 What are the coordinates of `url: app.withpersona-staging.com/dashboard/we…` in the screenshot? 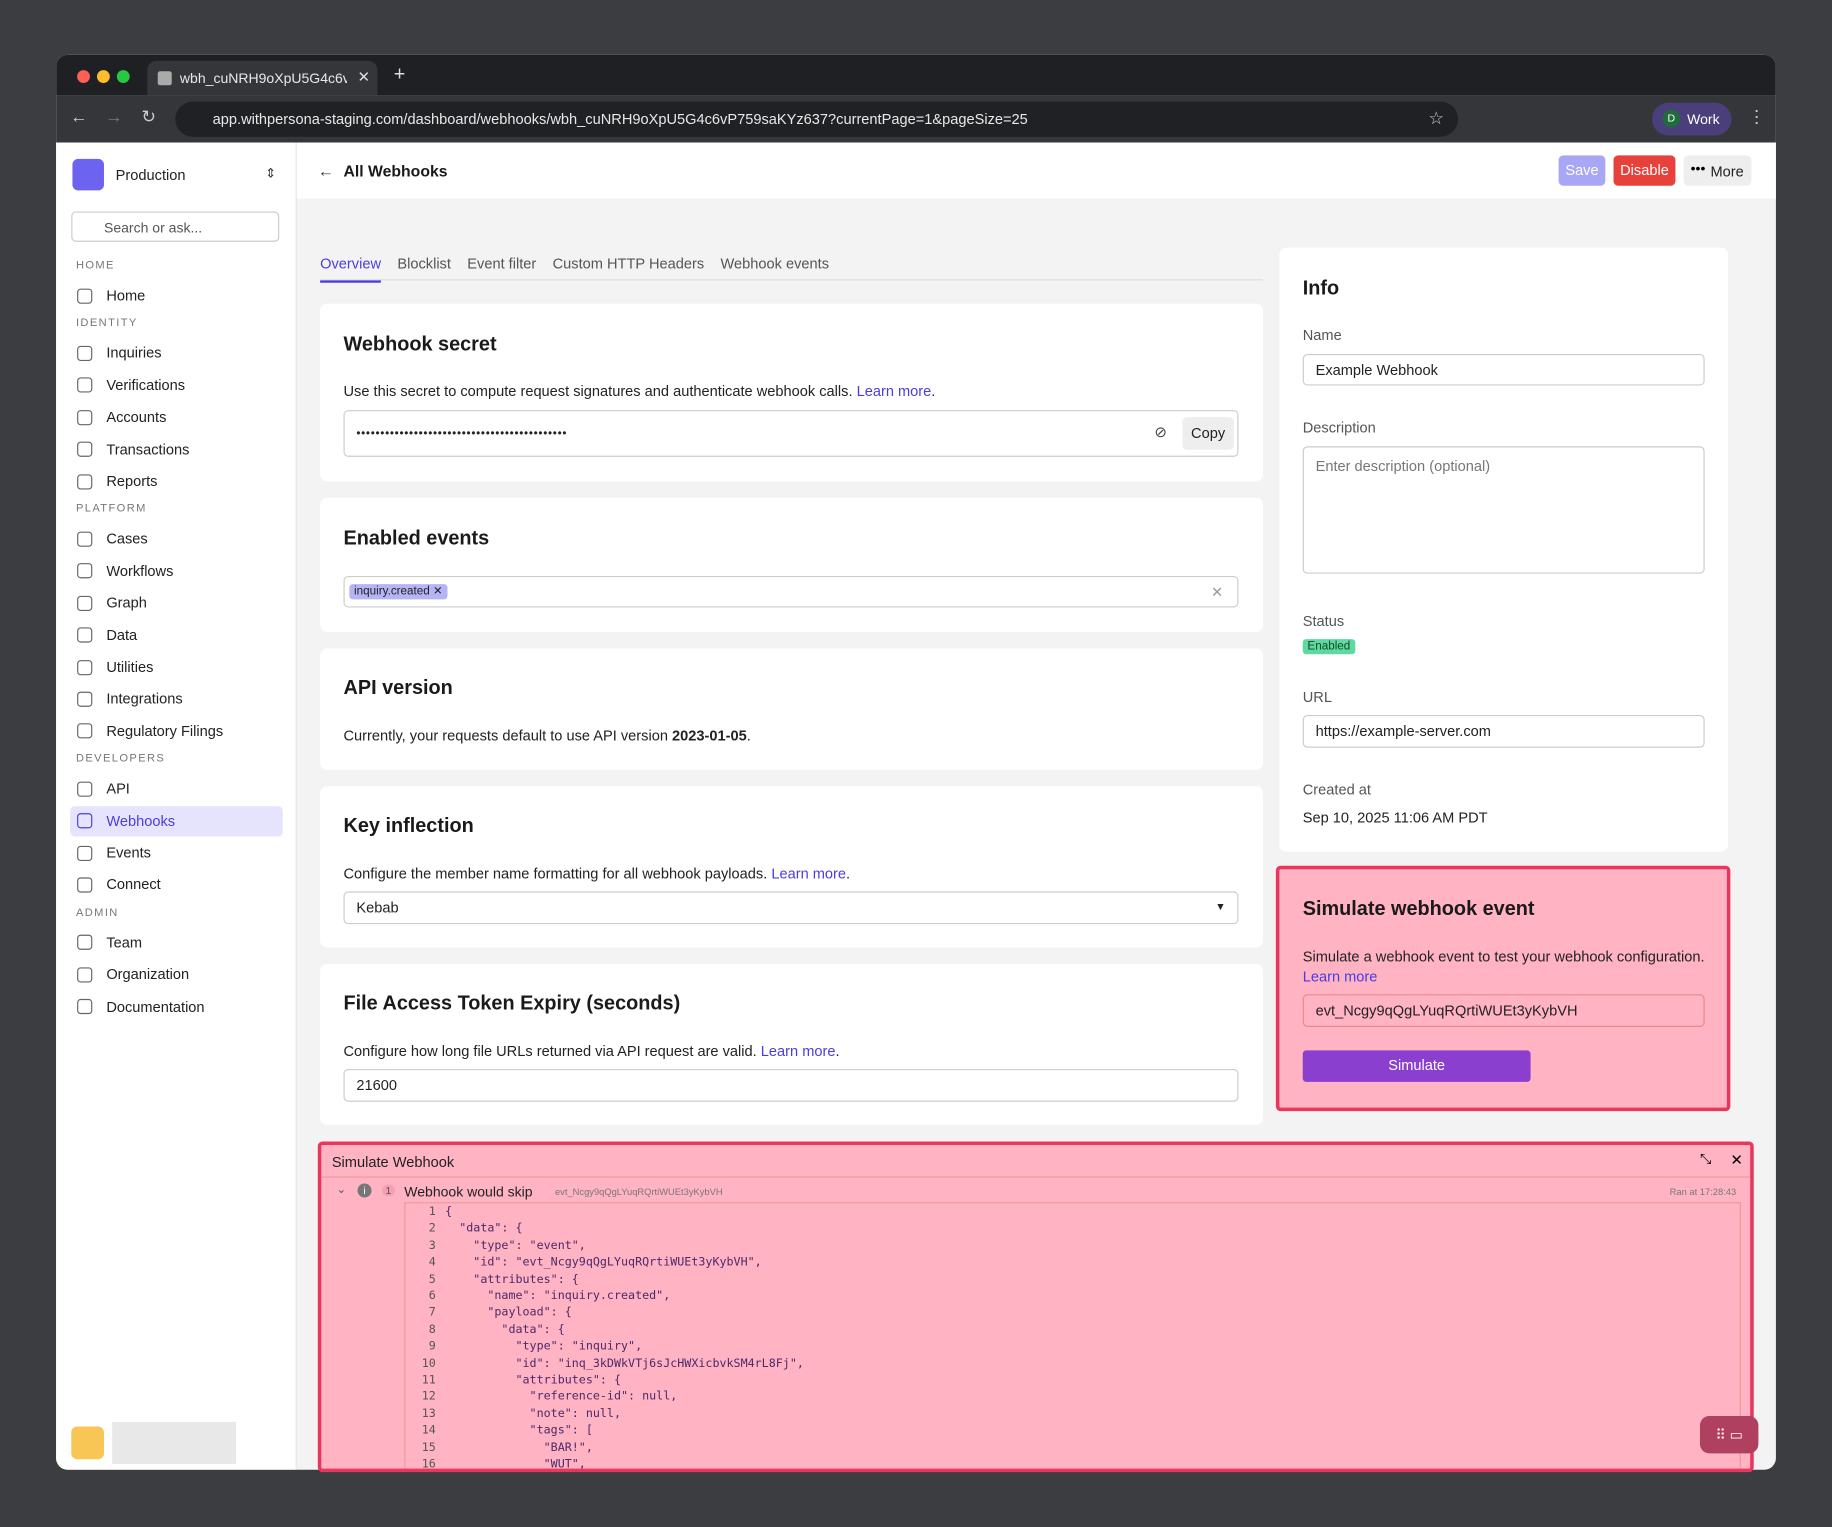 It's located at (620, 119).